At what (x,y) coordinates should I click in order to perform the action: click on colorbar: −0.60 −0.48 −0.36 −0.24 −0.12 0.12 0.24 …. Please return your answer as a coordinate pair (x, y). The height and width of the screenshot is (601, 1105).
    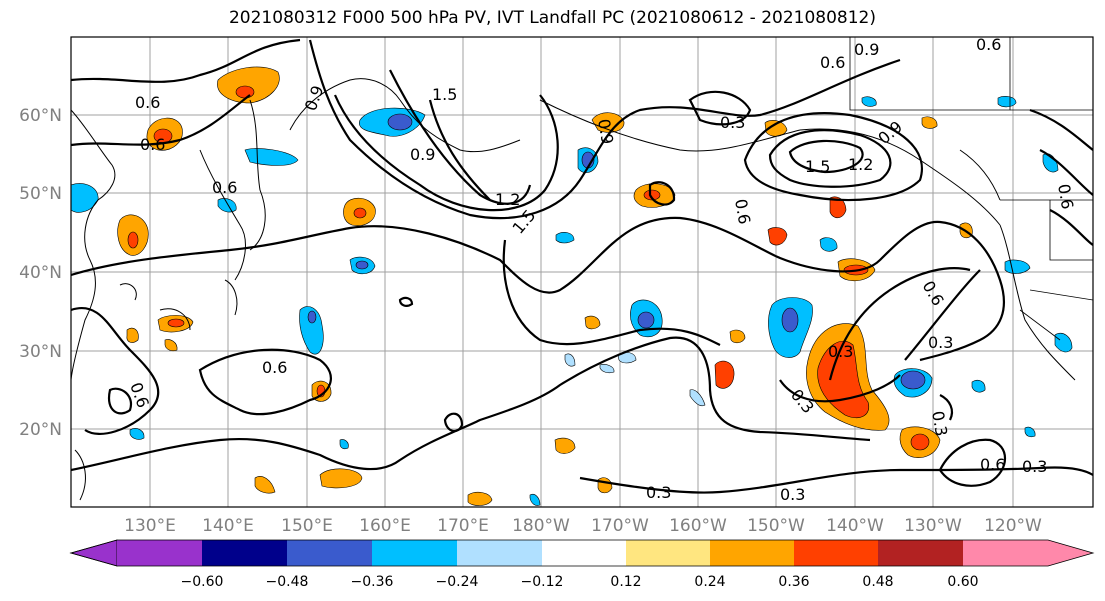
    Looking at the image, I should click on (582, 564).